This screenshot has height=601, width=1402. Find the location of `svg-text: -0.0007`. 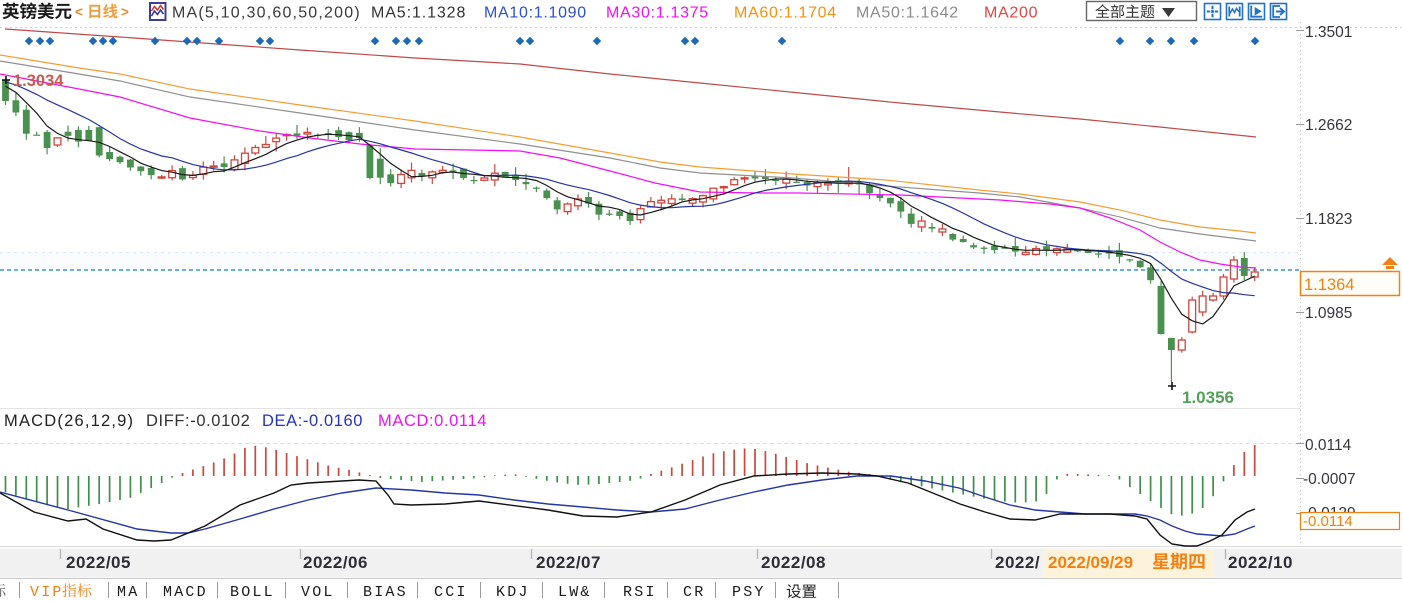

svg-text: -0.0007 is located at coordinates (1329, 479).